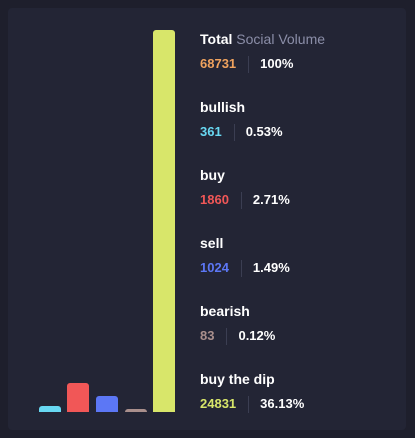 The height and width of the screenshot is (438, 415). I want to click on bar-buy, so click(78, 397).